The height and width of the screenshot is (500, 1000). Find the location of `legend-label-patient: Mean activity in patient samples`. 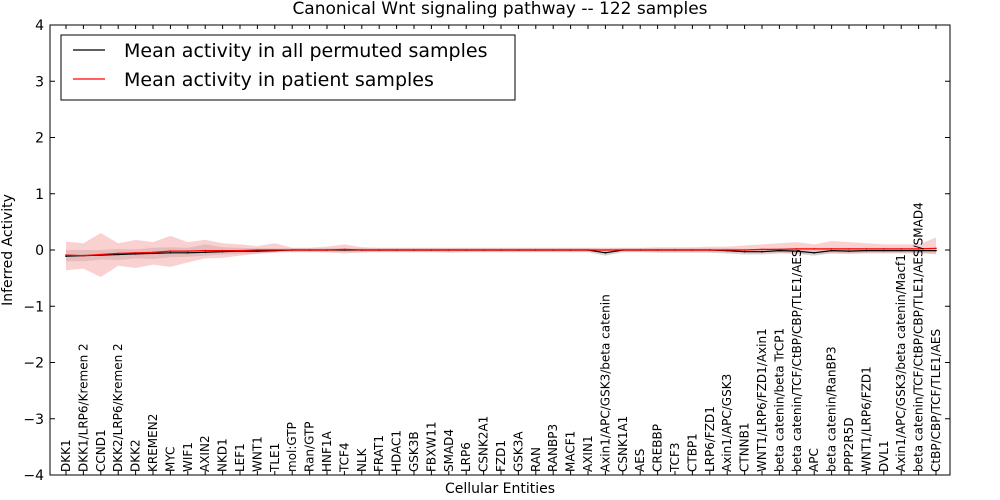

legend-label-patient: Mean activity in patient samples is located at coordinates (279, 80).